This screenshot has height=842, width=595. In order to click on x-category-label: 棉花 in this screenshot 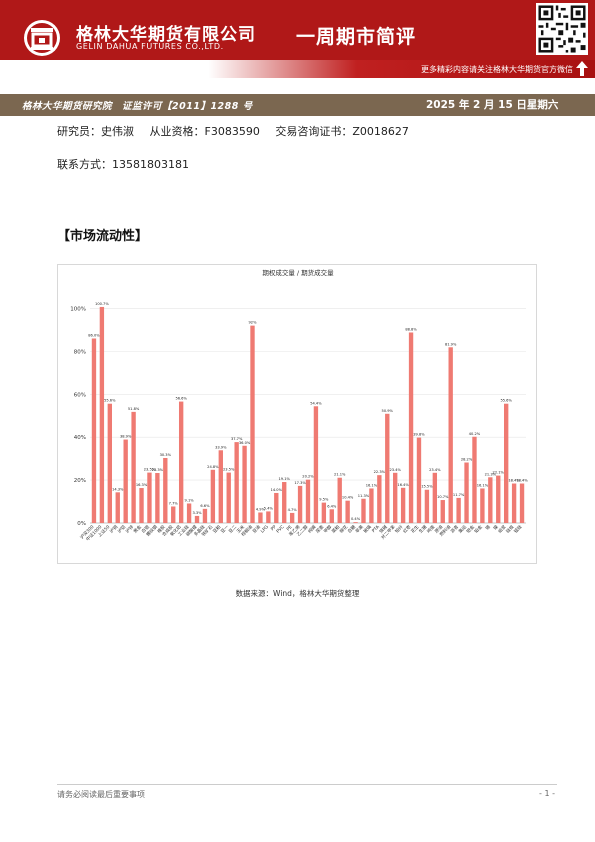, I will do `click(344, 529)`.